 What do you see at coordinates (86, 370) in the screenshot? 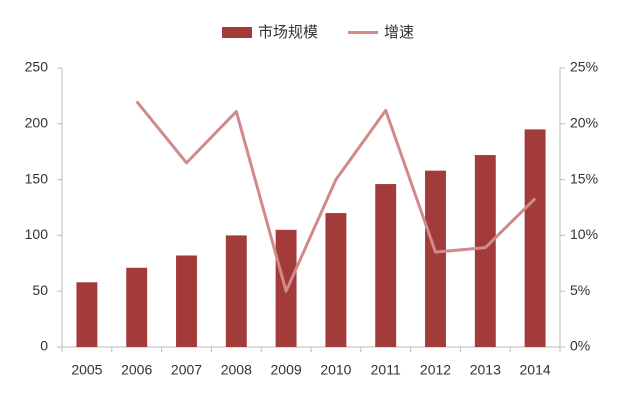
I see `x-tick-label: 2005` at bounding box center [86, 370].